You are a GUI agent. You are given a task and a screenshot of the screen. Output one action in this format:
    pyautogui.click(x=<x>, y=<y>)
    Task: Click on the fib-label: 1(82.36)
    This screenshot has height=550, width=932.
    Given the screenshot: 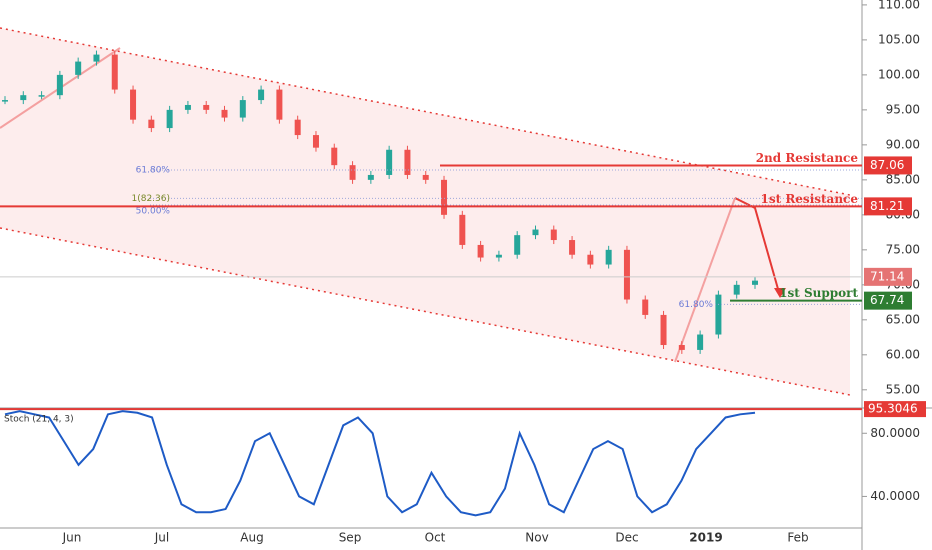 What is the action you would take?
    pyautogui.click(x=150, y=199)
    